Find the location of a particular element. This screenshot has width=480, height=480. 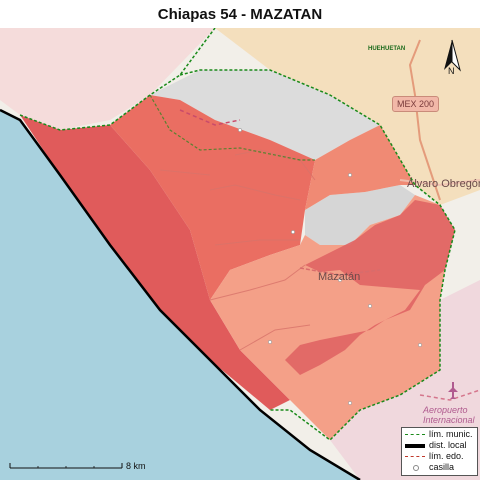

internal-borders is located at coordinates (237, 250).